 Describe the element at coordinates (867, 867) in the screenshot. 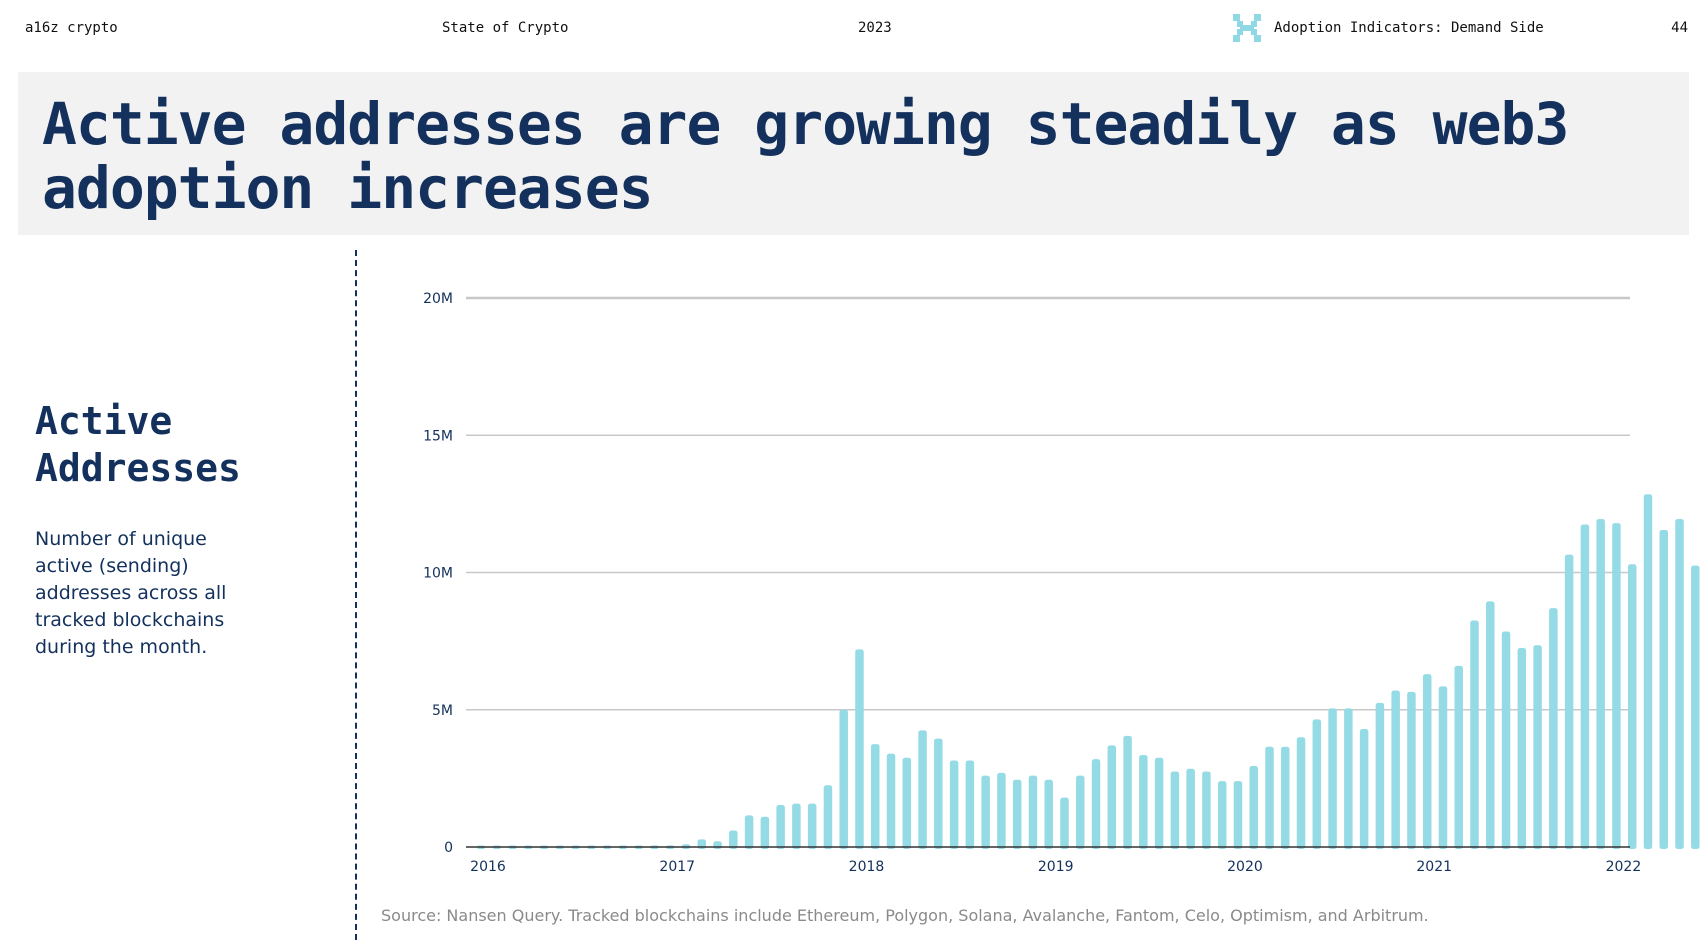

I see `x-tick-label: 2018` at that location.